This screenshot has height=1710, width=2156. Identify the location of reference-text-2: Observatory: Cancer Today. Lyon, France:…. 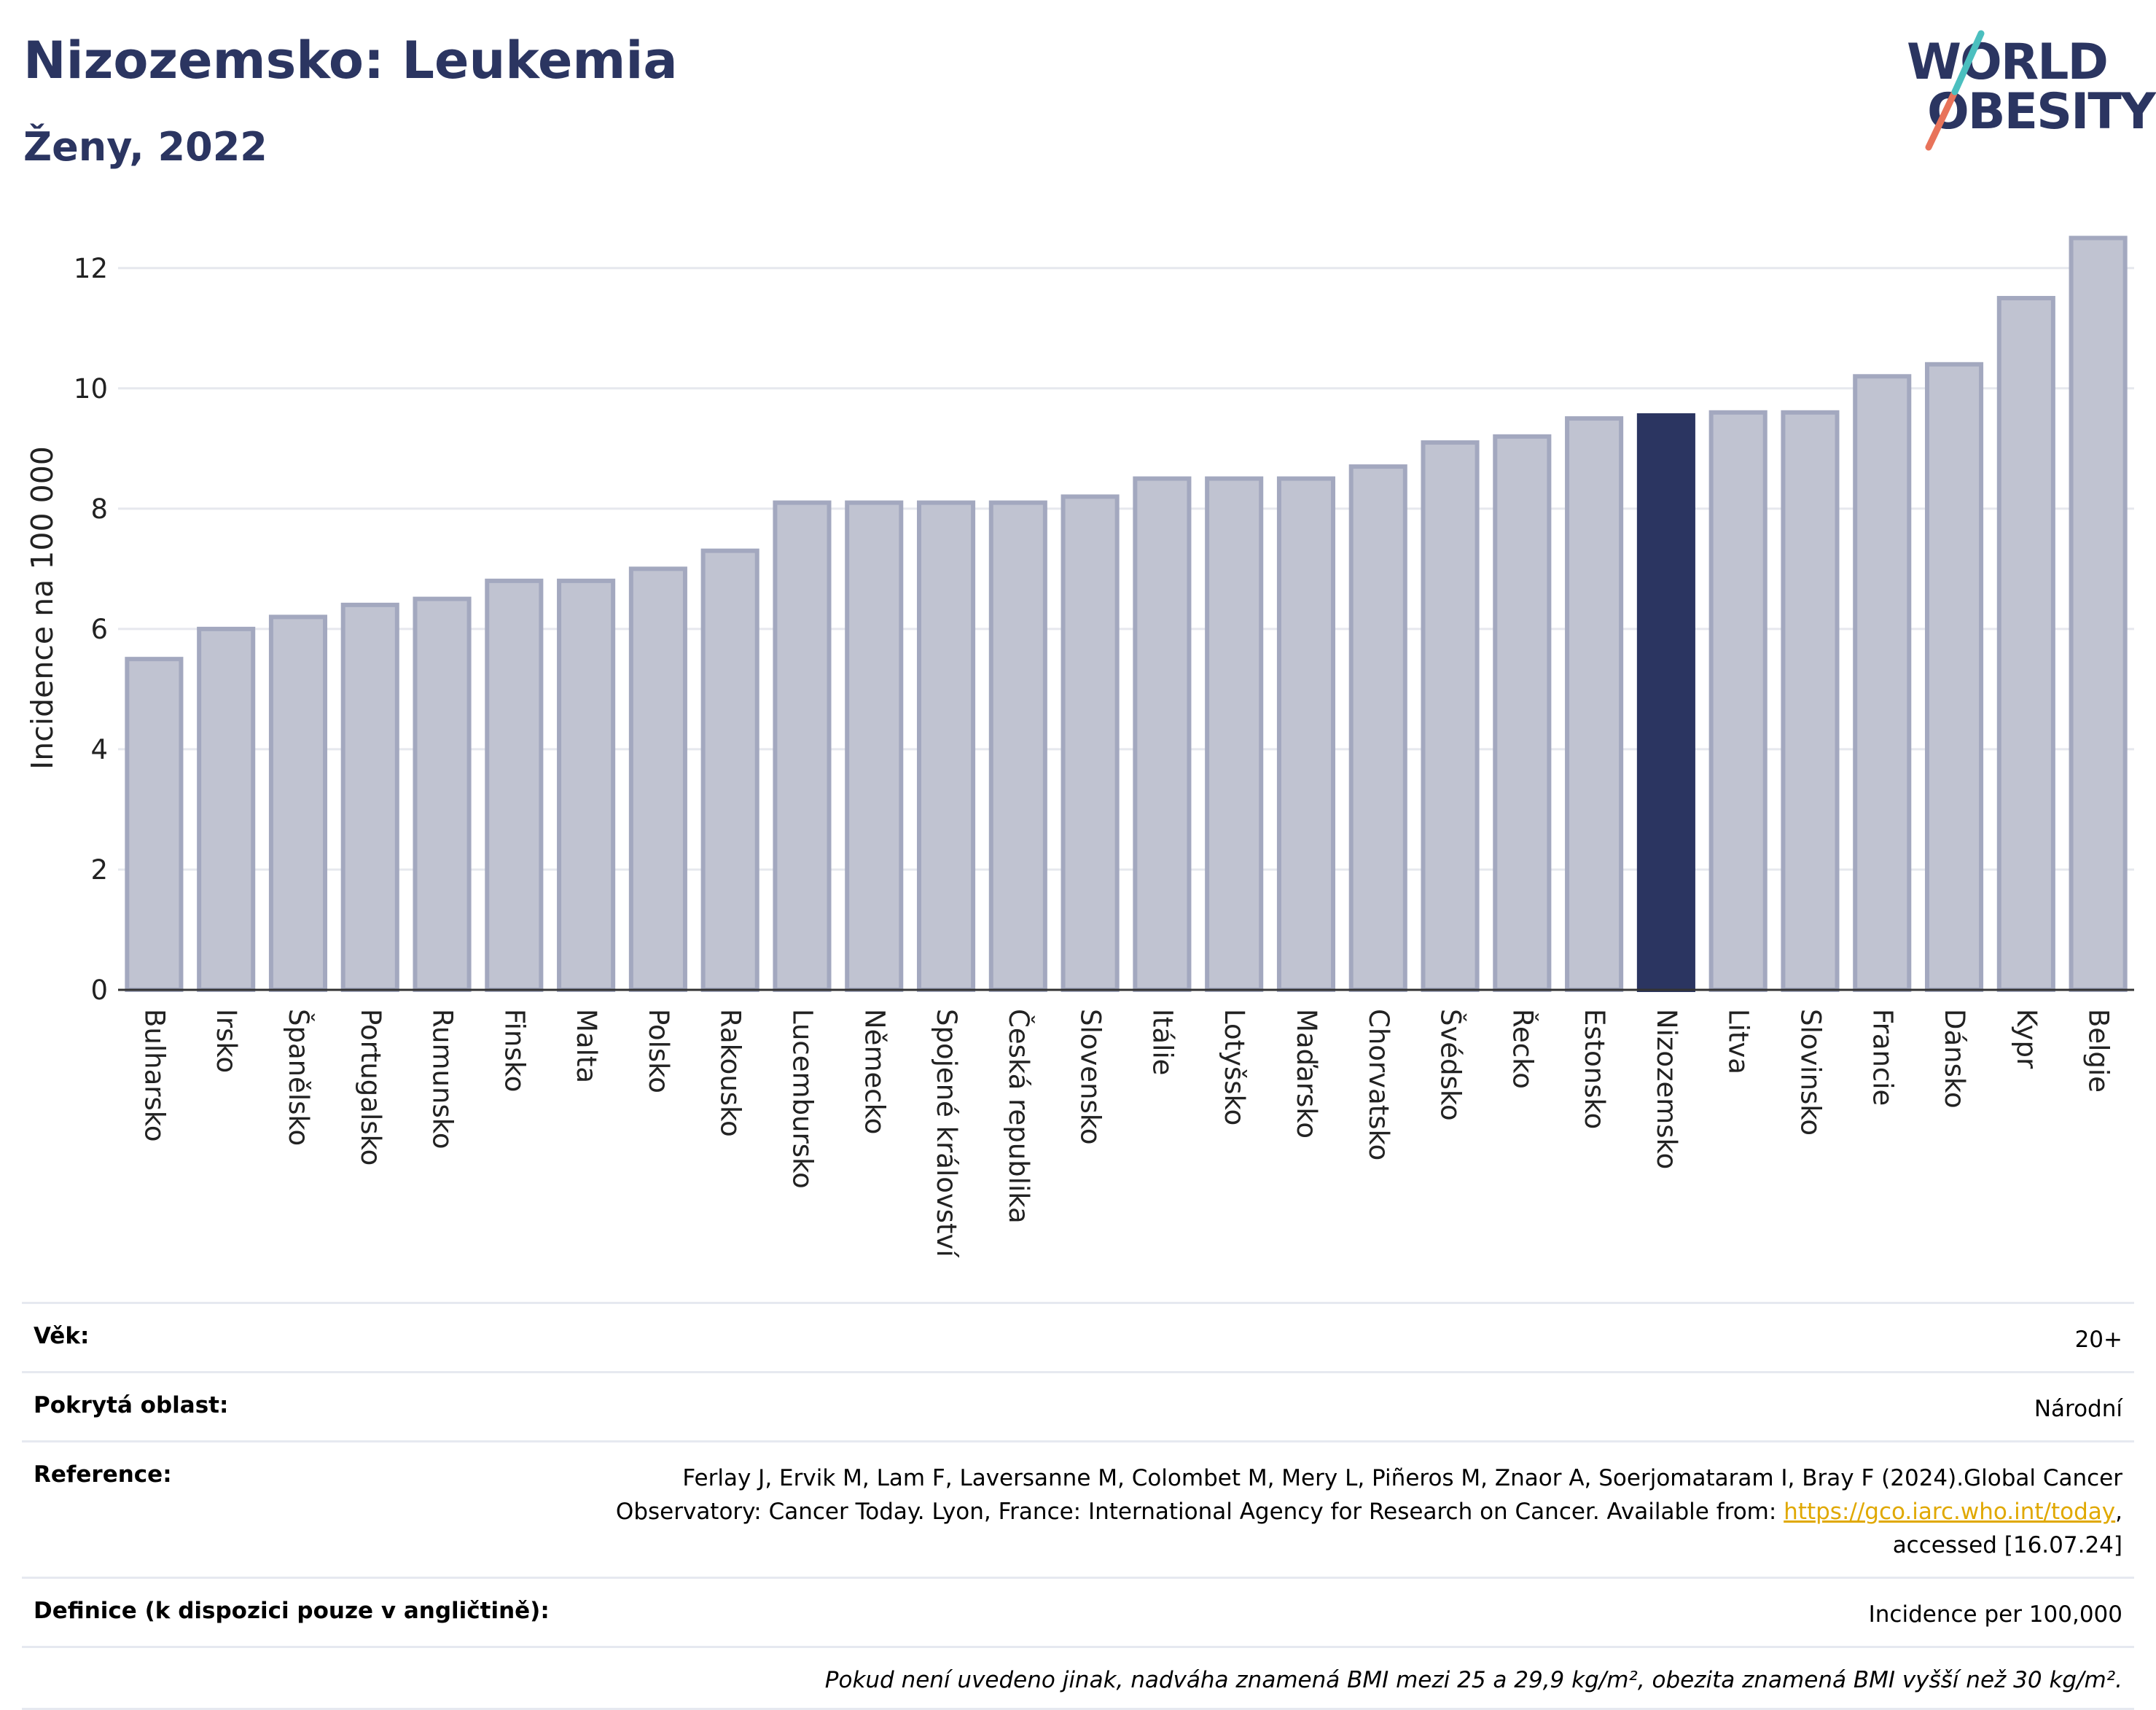
(1199, 1512).